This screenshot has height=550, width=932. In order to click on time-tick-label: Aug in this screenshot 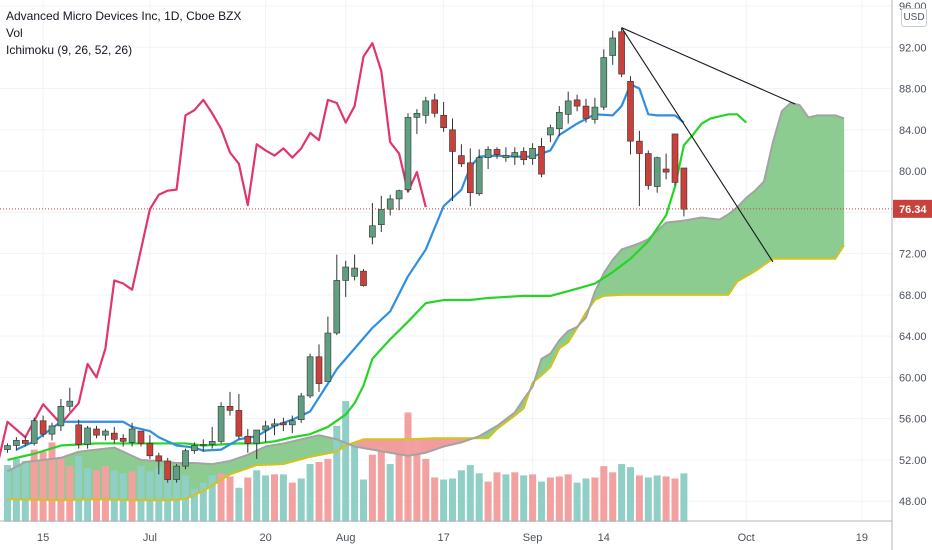, I will do `click(346, 538)`.